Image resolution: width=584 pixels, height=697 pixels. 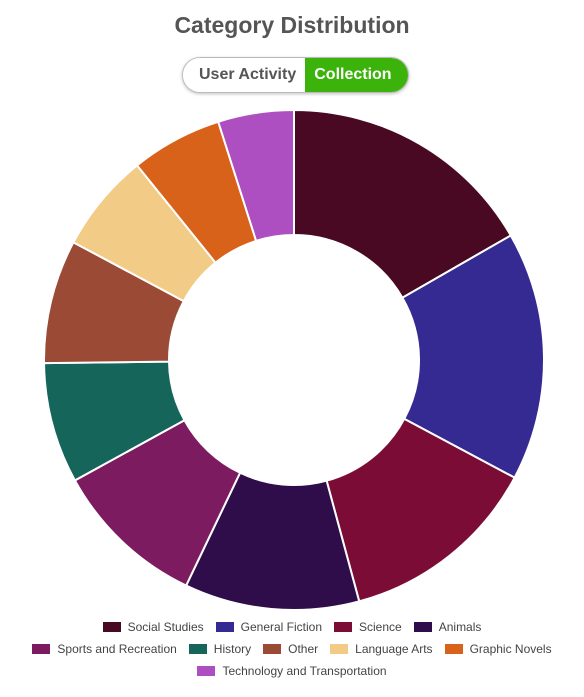 I want to click on toggle-option: Collection, so click(x=356, y=75).